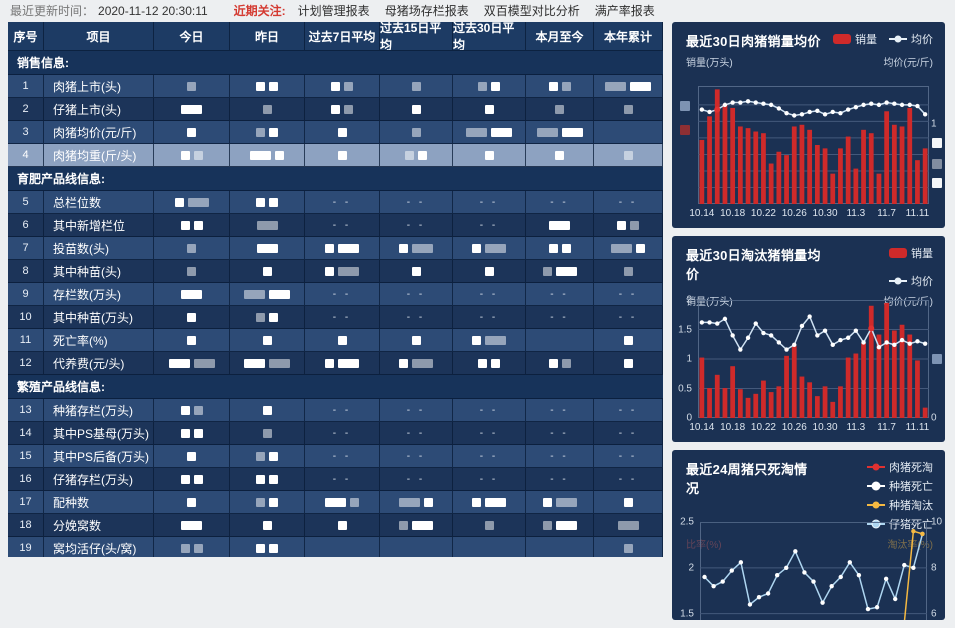 This screenshot has width=955, height=628. Describe the element at coordinates (335, 547) in the screenshot. I see `table-row: 19 窝均活仔(头/窝)` at that location.